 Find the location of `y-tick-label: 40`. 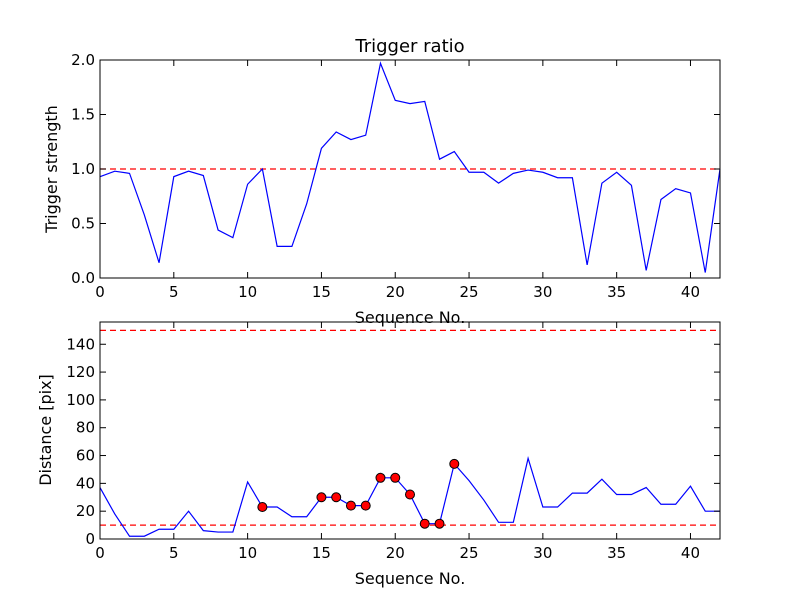

y-tick-label: 40 is located at coordinates (85, 483).